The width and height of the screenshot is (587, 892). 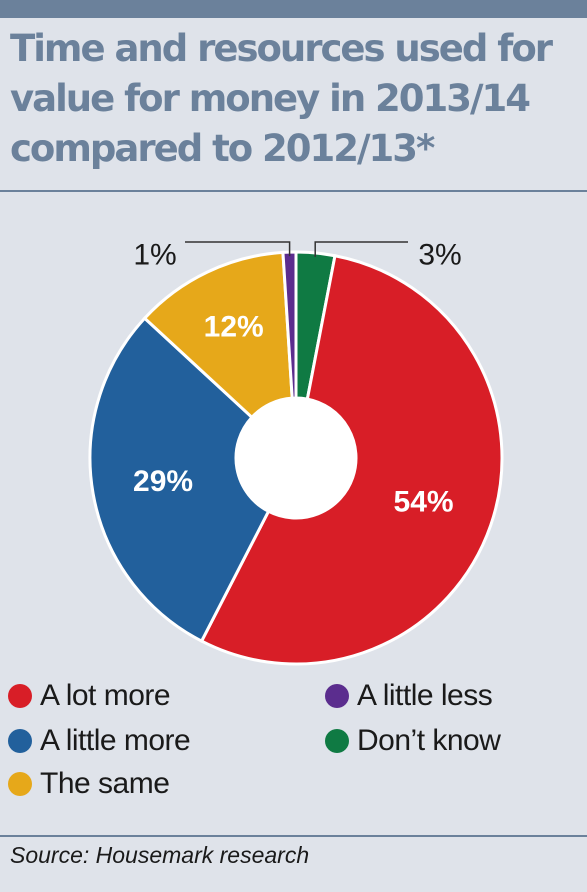 What do you see at coordinates (296, 458) in the screenshot?
I see `donut-hole` at bounding box center [296, 458].